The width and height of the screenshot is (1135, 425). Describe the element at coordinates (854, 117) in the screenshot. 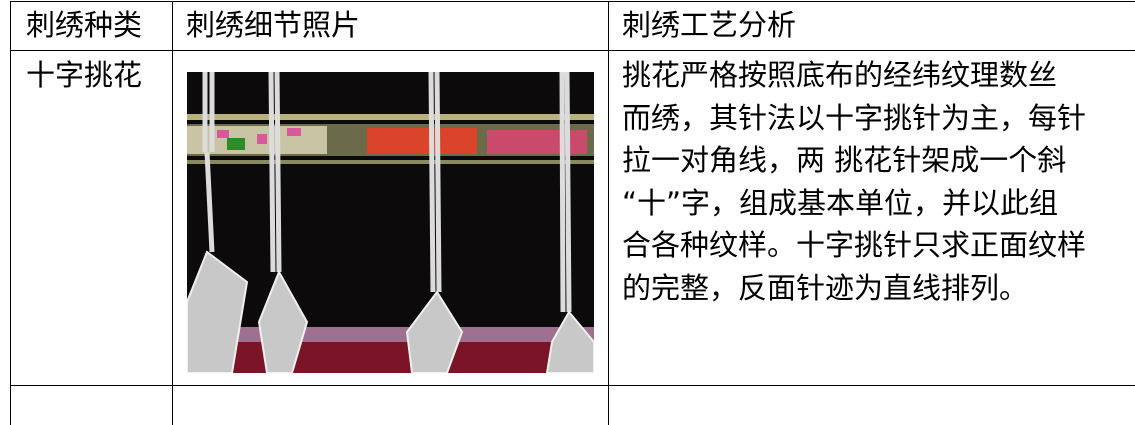

I see `analysis-line: 而绣，其针法以十字挑针为主，每针` at that location.